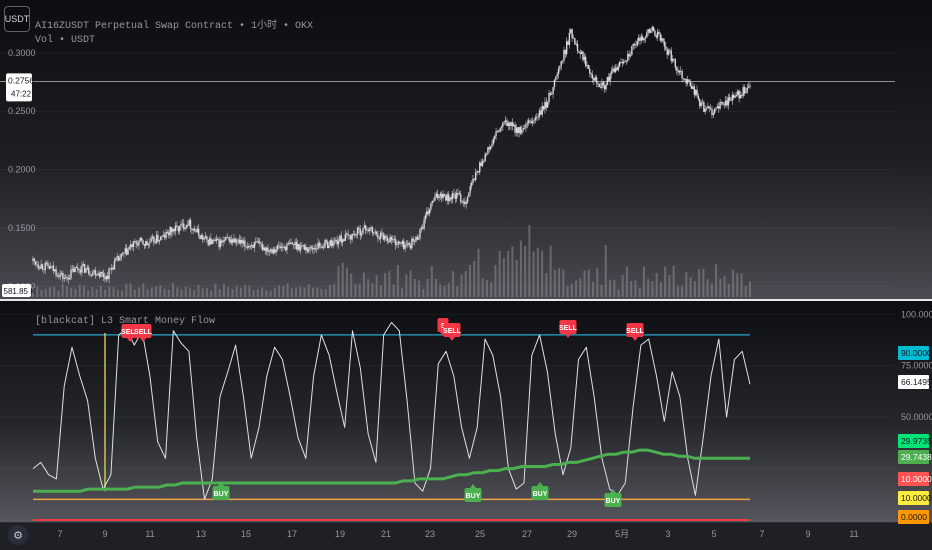 Image resolution: width=932 pixels, height=550 pixels. I want to click on time-axis, so click(466, 536).